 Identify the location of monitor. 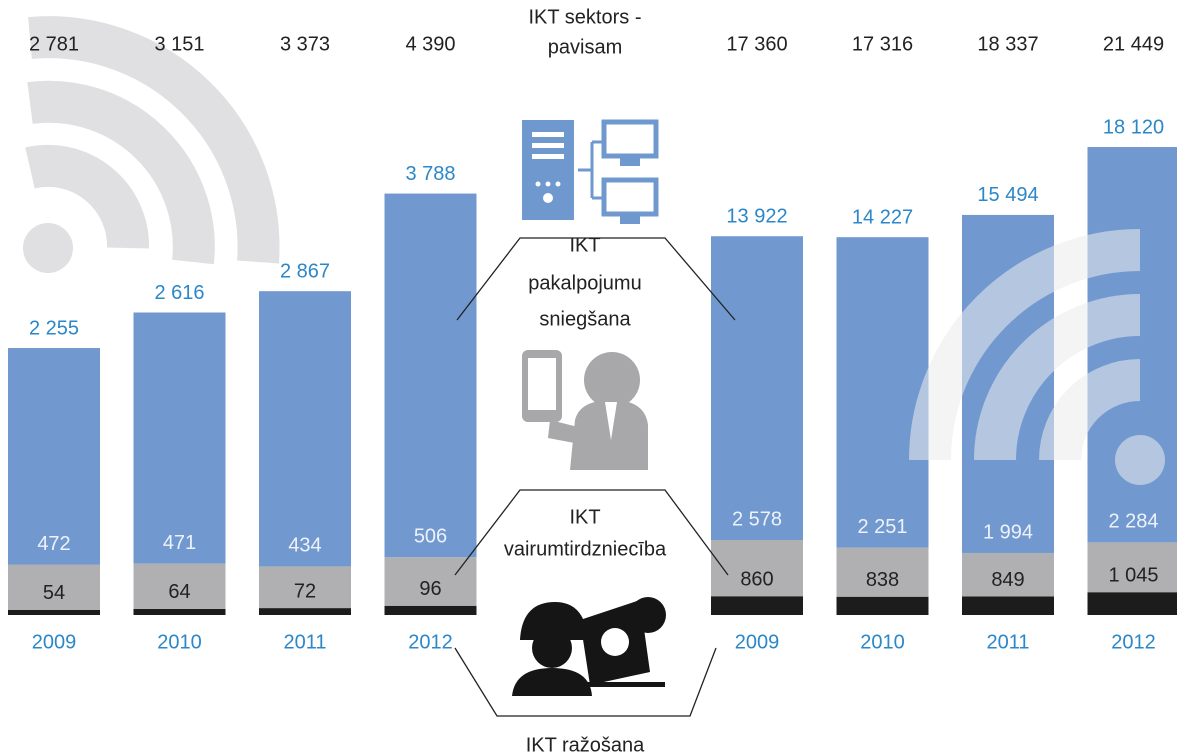
(630, 139).